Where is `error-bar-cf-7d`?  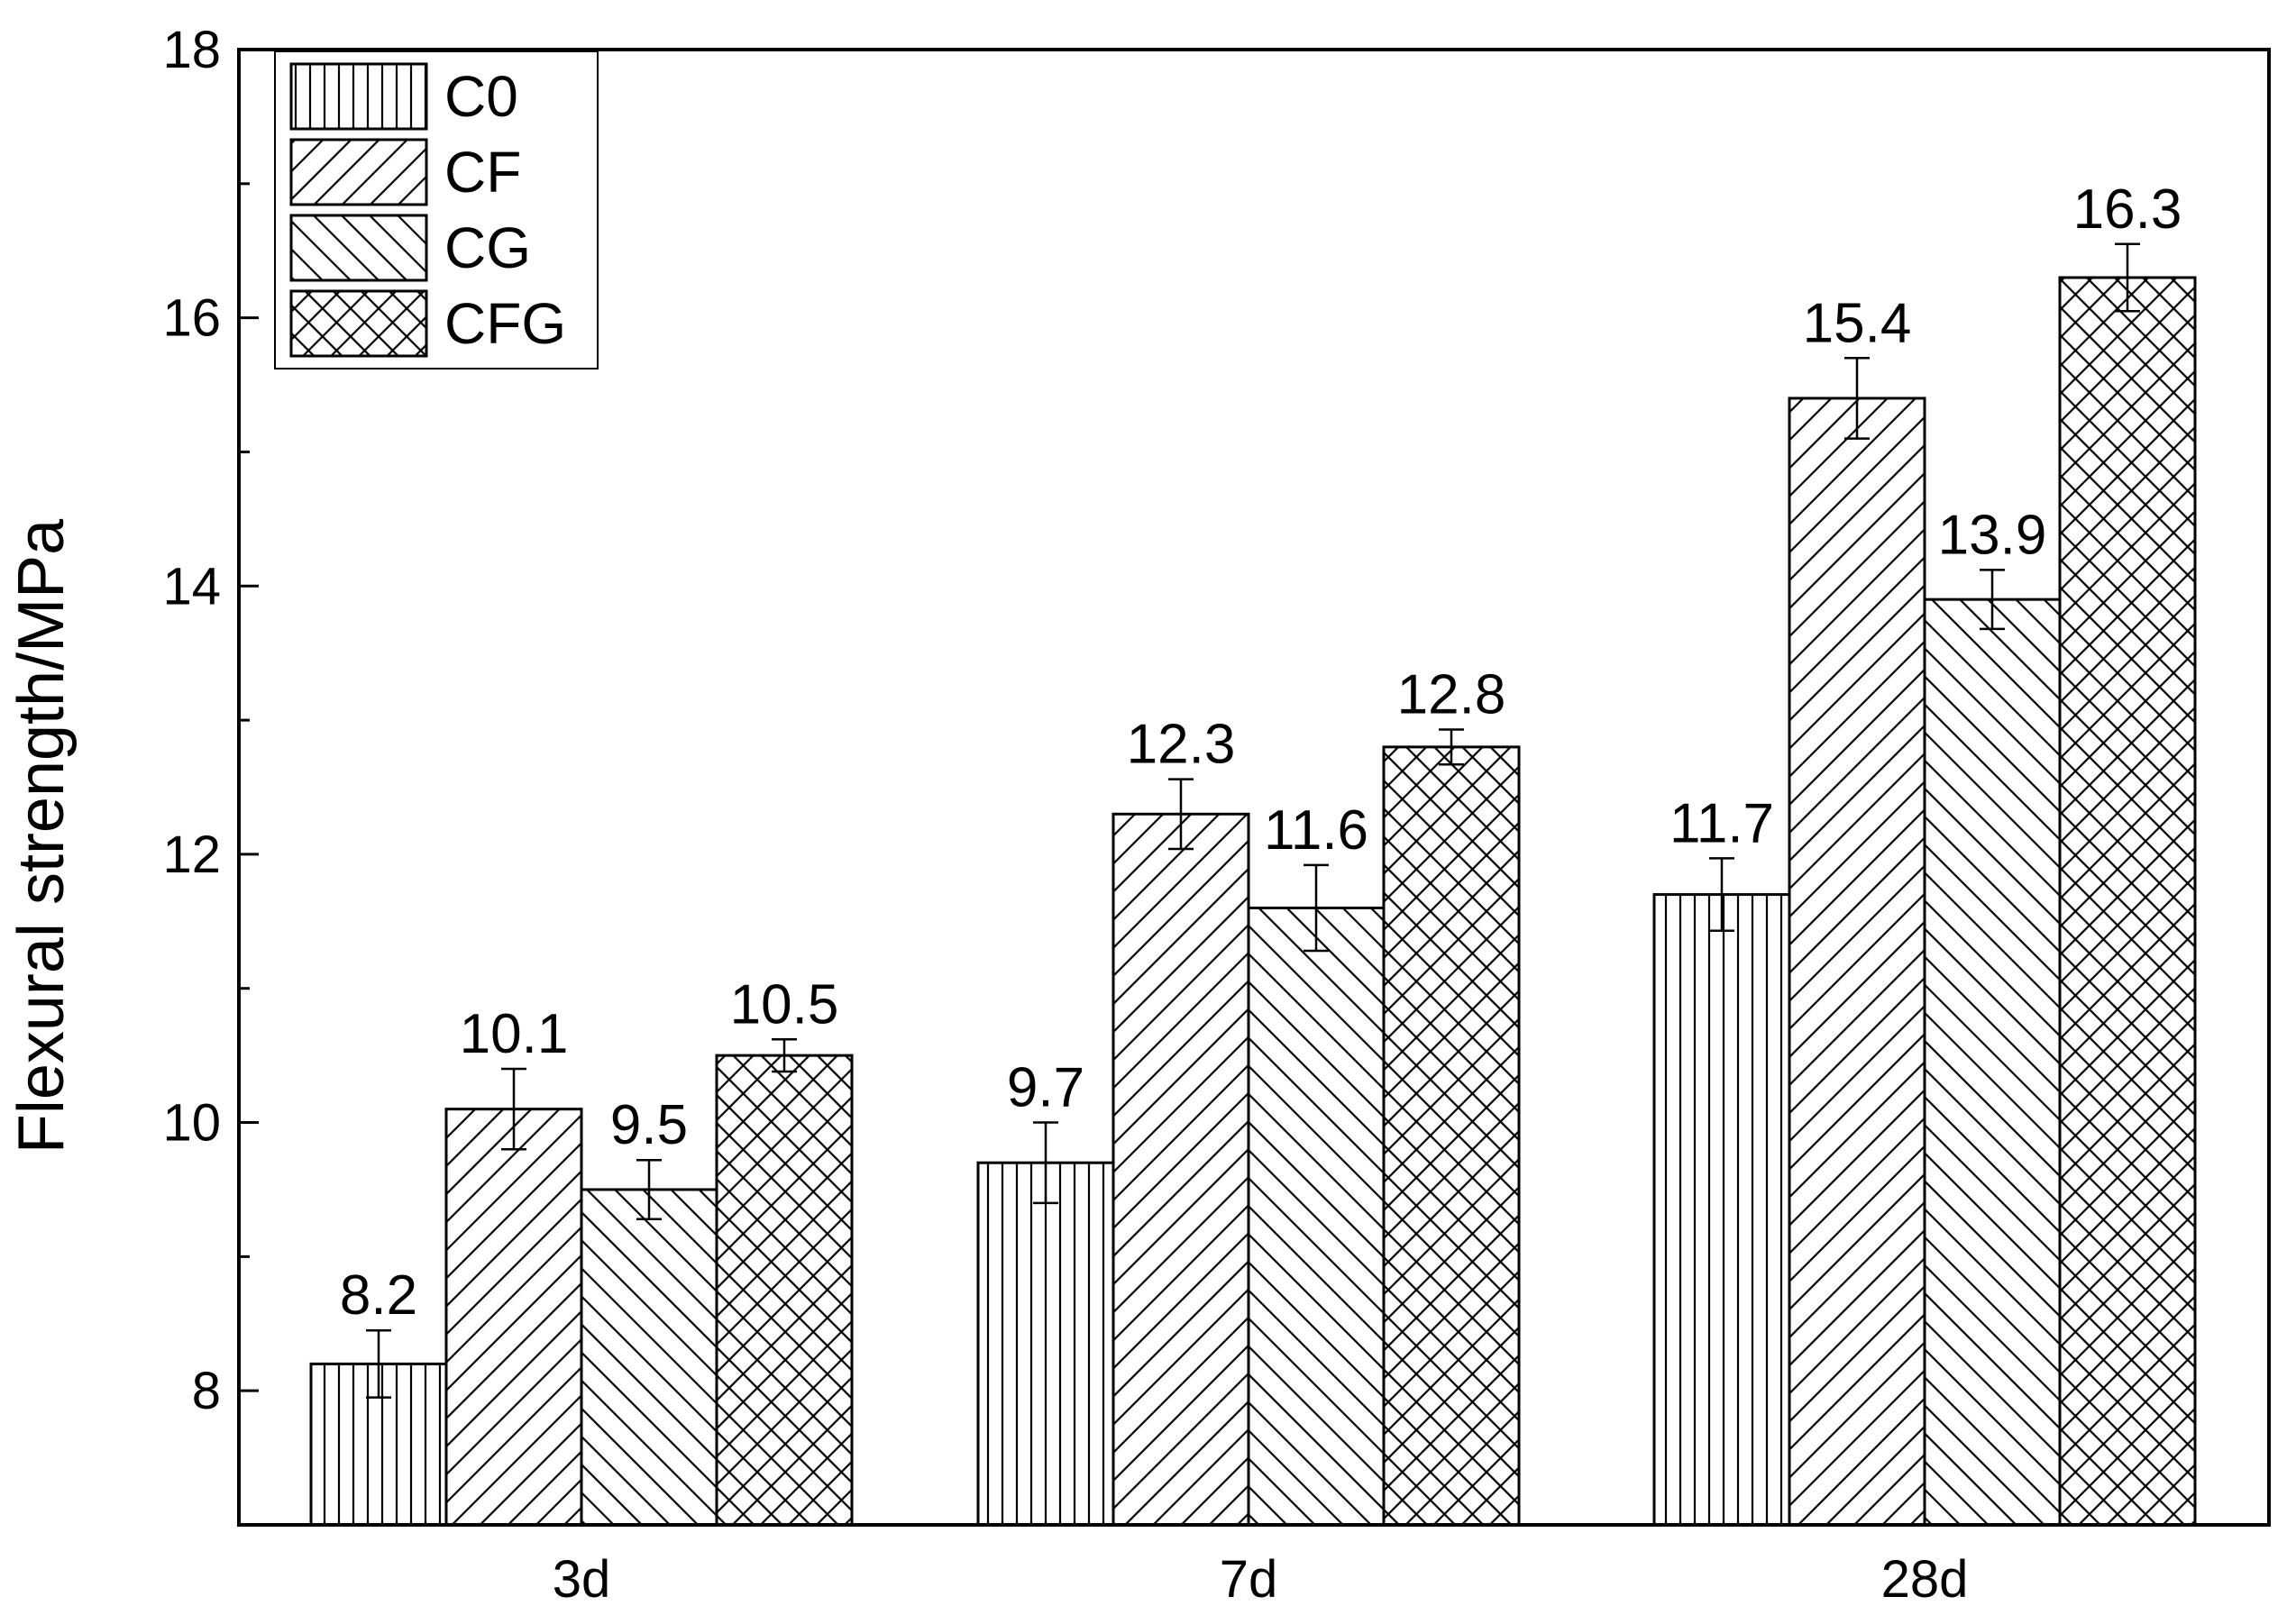
error-bar-cf-7d is located at coordinates (1181, 814).